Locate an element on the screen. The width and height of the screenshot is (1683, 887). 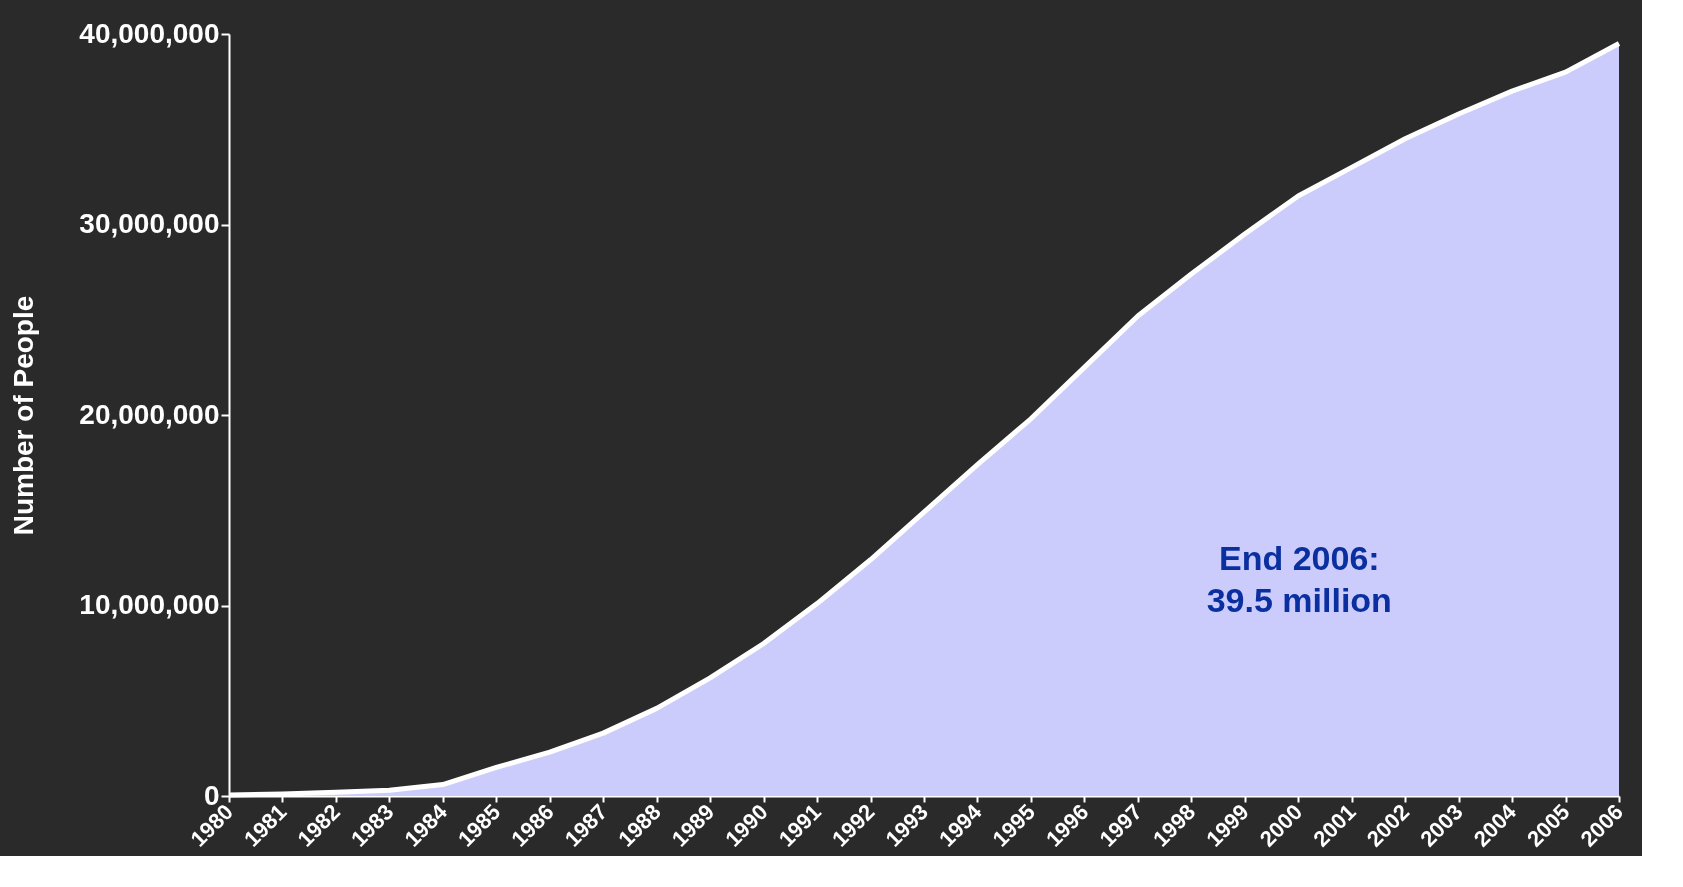
y-tick-label: 10,000,000 is located at coordinates (149, 604).